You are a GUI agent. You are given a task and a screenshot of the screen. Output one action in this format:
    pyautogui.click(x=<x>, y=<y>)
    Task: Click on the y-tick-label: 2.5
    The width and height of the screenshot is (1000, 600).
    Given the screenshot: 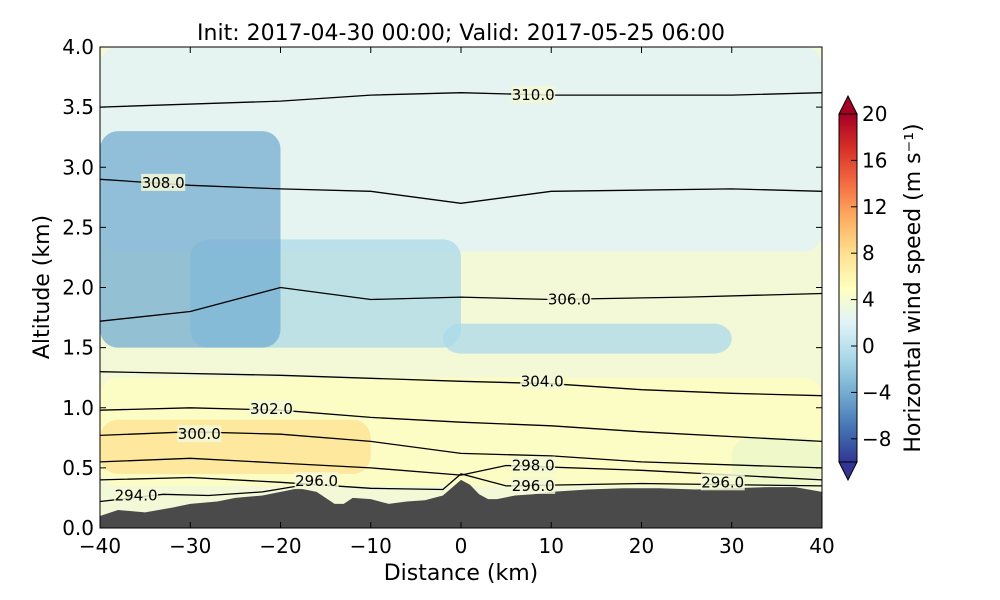 What is the action you would take?
    pyautogui.click(x=78, y=227)
    